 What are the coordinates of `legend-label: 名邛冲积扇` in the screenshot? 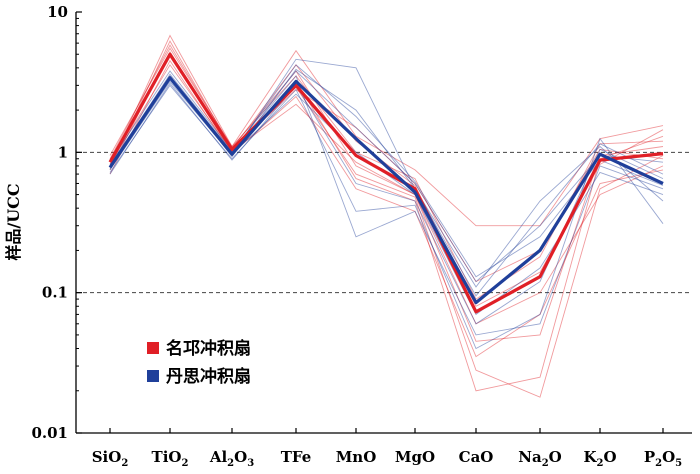 It's located at (208, 348).